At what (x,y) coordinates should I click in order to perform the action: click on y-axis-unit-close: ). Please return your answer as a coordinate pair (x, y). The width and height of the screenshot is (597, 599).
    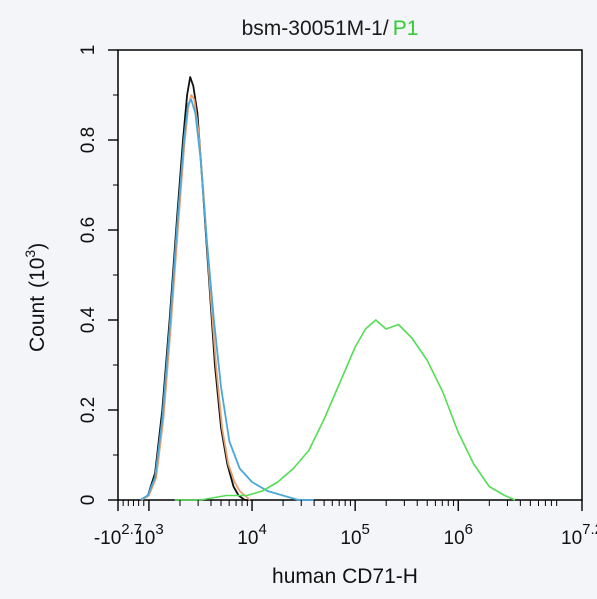
    Looking at the image, I should click on (37, 246).